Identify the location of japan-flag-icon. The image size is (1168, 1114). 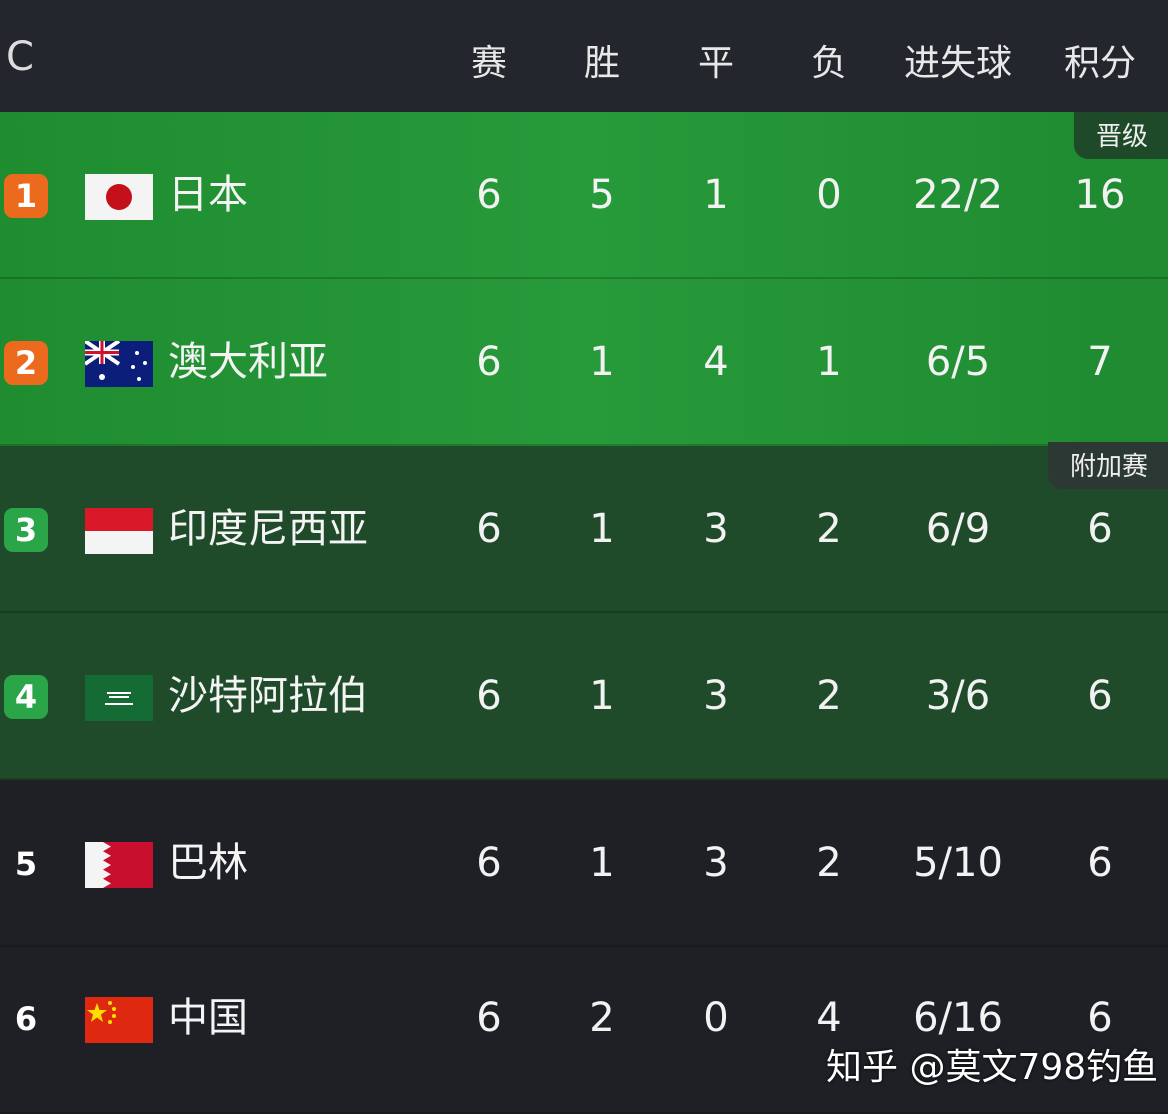
(119, 197).